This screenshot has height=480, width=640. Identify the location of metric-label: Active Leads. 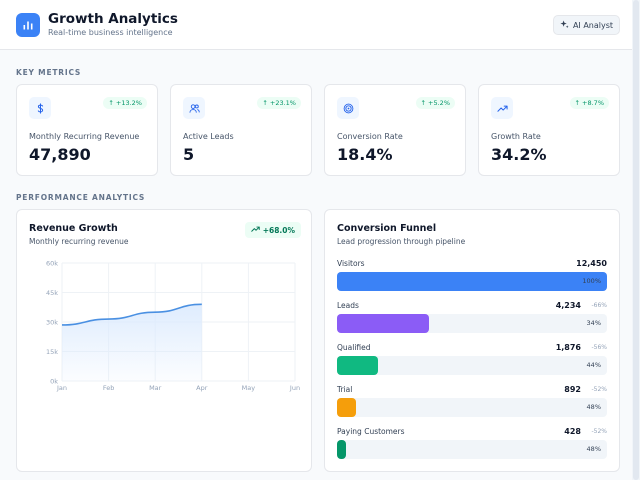
(208, 136).